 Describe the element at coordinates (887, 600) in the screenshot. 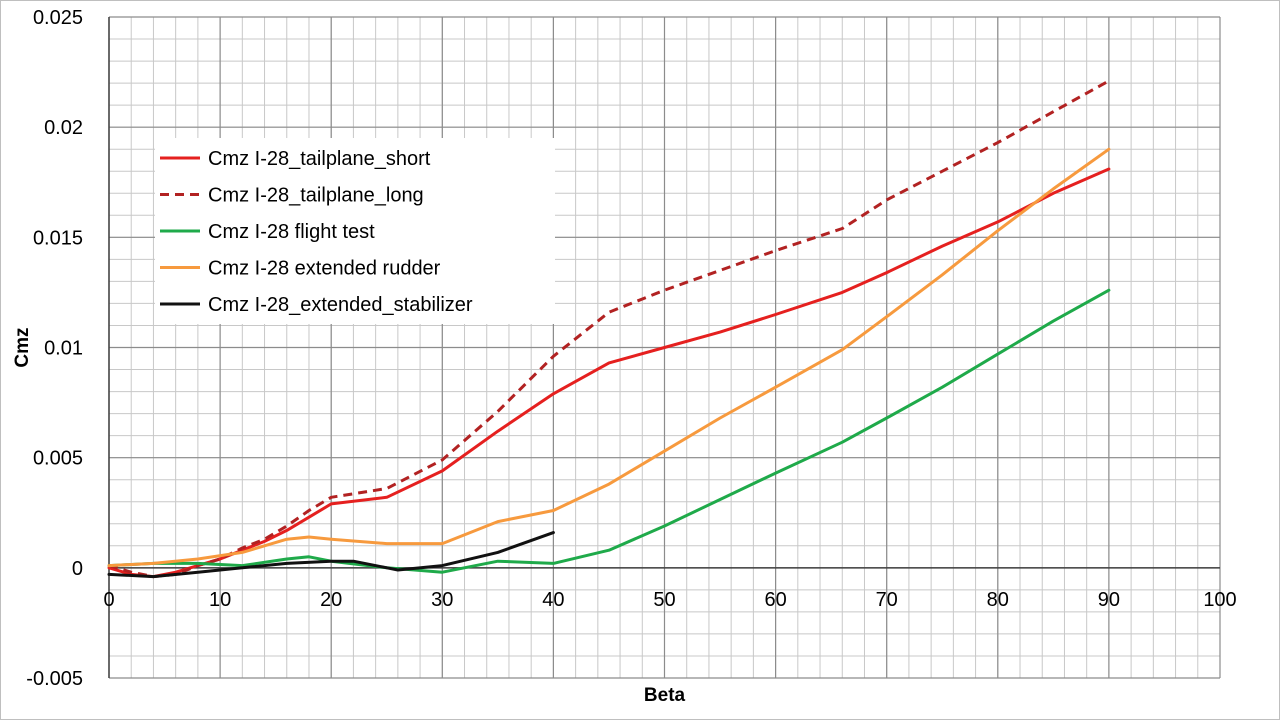

I see `x-tick-label: 70` at that location.